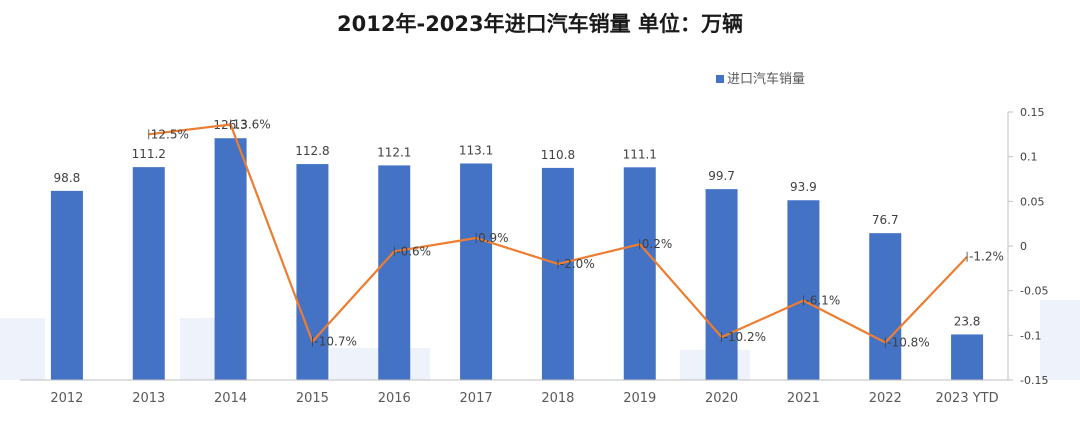 The width and height of the screenshot is (1080, 433). I want to click on growth-value-label: -10.8%, so click(908, 342).